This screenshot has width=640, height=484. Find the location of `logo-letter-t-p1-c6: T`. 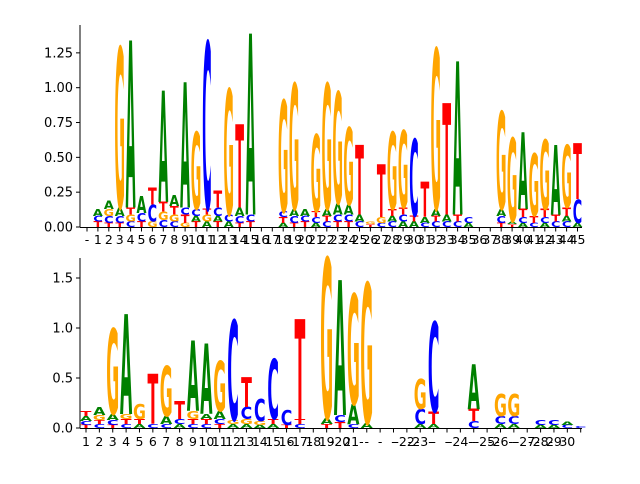

logo-letter-t-p1-c6: T is located at coordinates (142, 225).